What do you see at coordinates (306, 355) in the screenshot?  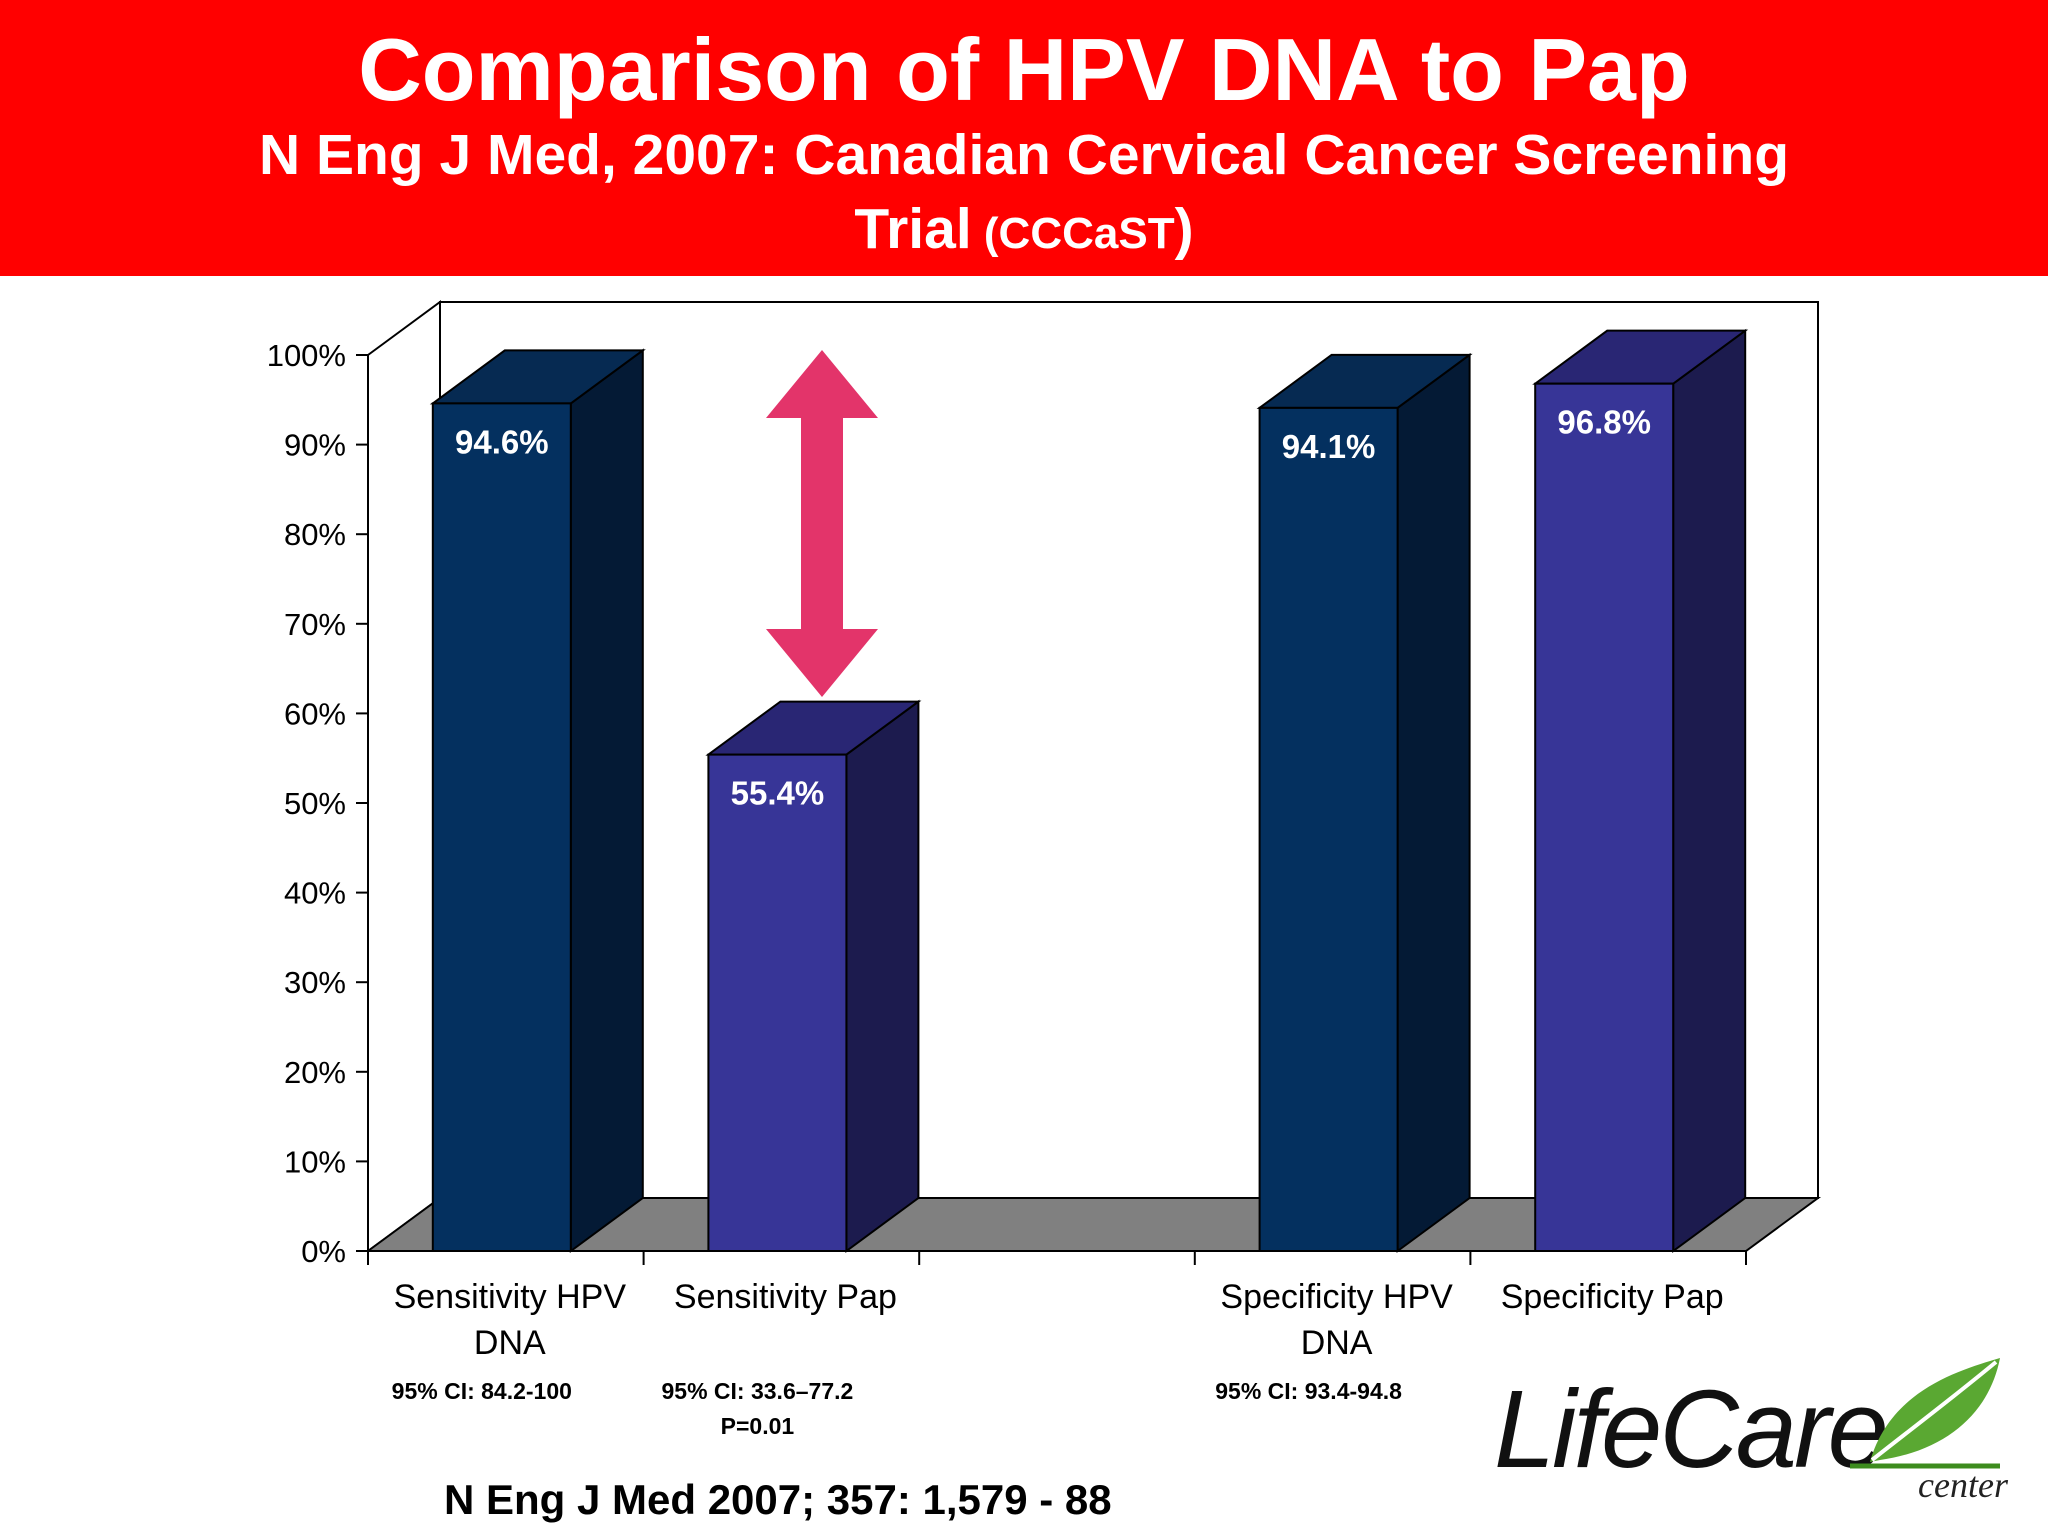 I see `y-tick-label: 100%` at bounding box center [306, 355].